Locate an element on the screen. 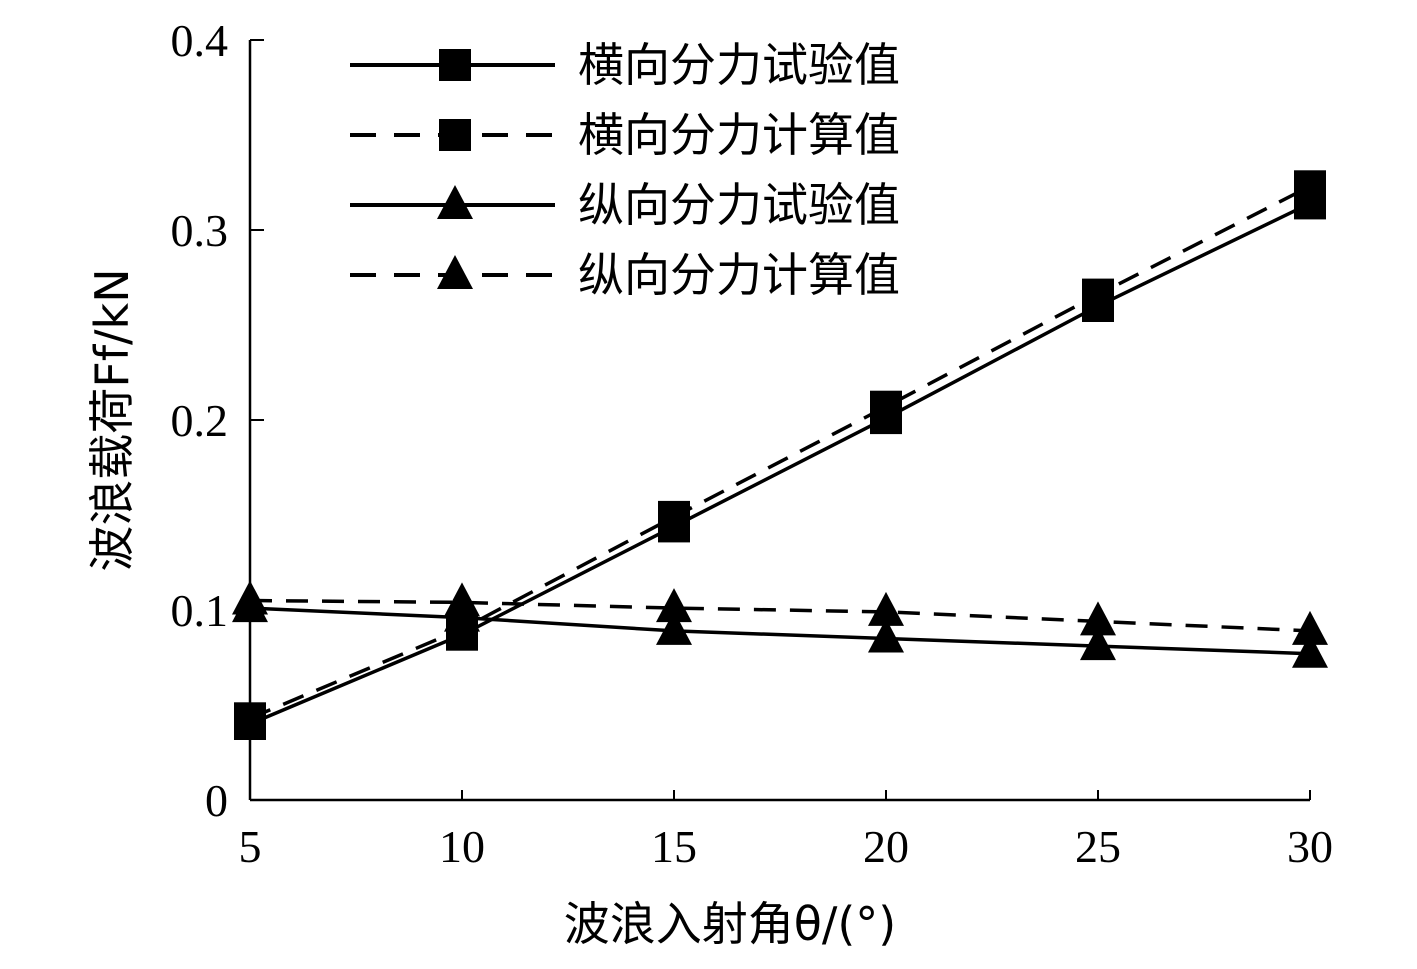 This screenshot has height=969, width=1417. legend-label: 横向分力试验值 is located at coordinates (739, 65).